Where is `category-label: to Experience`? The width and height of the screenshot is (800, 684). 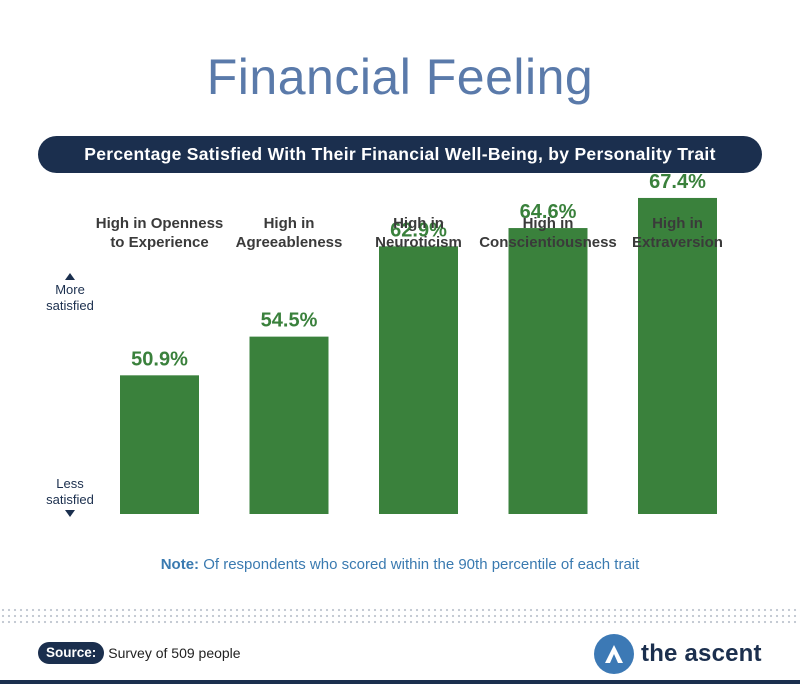 category-label: to Experience is located at coordinates (159, 242).